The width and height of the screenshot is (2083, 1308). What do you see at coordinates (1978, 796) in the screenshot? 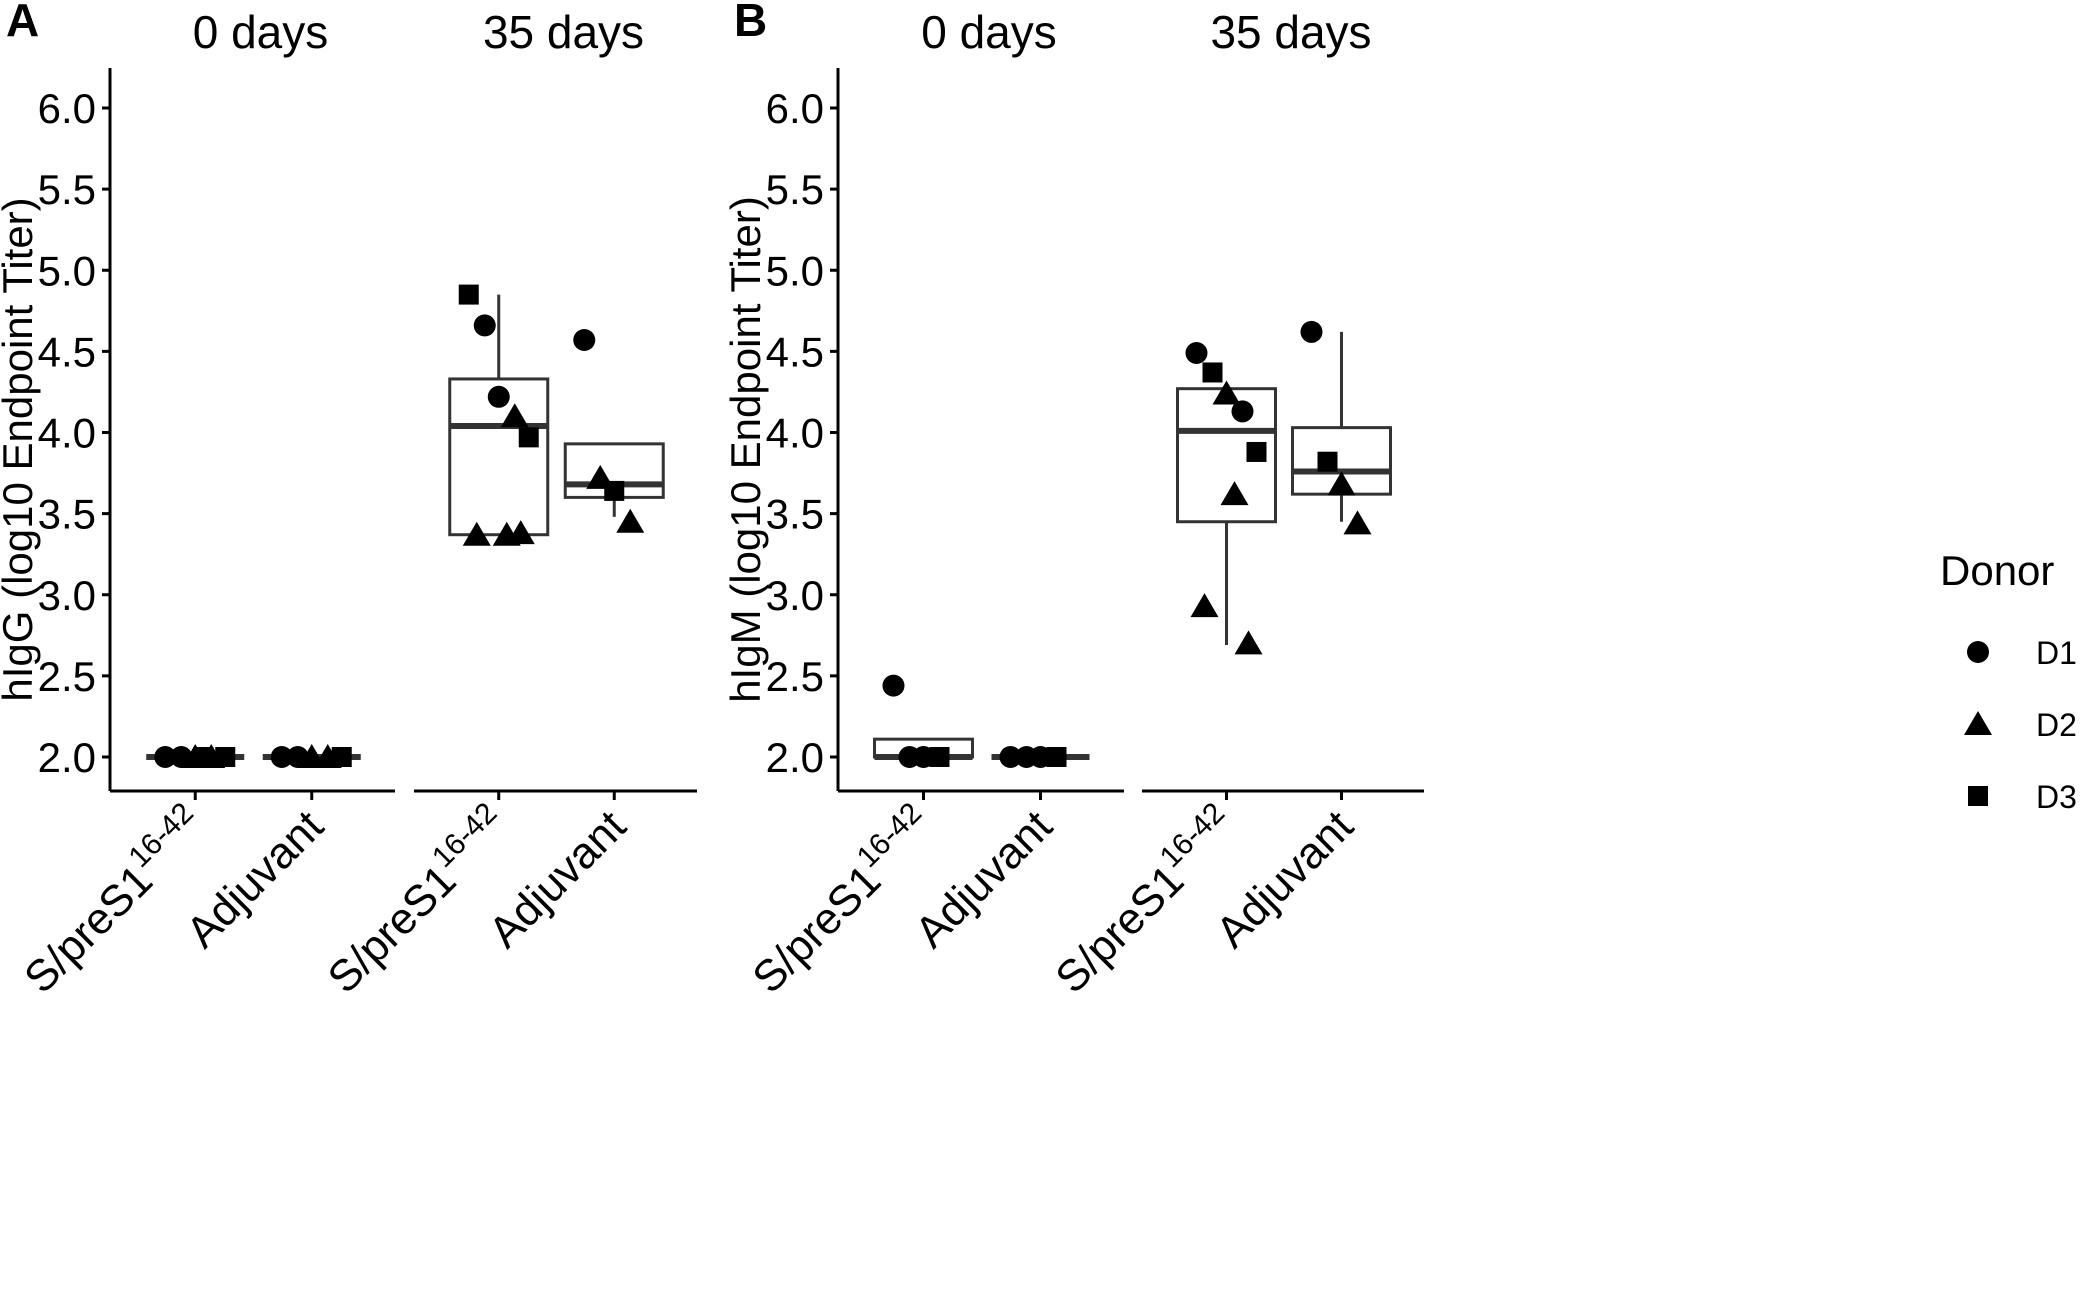
I see `legend-key-square` at bounding box center [1978, 796].